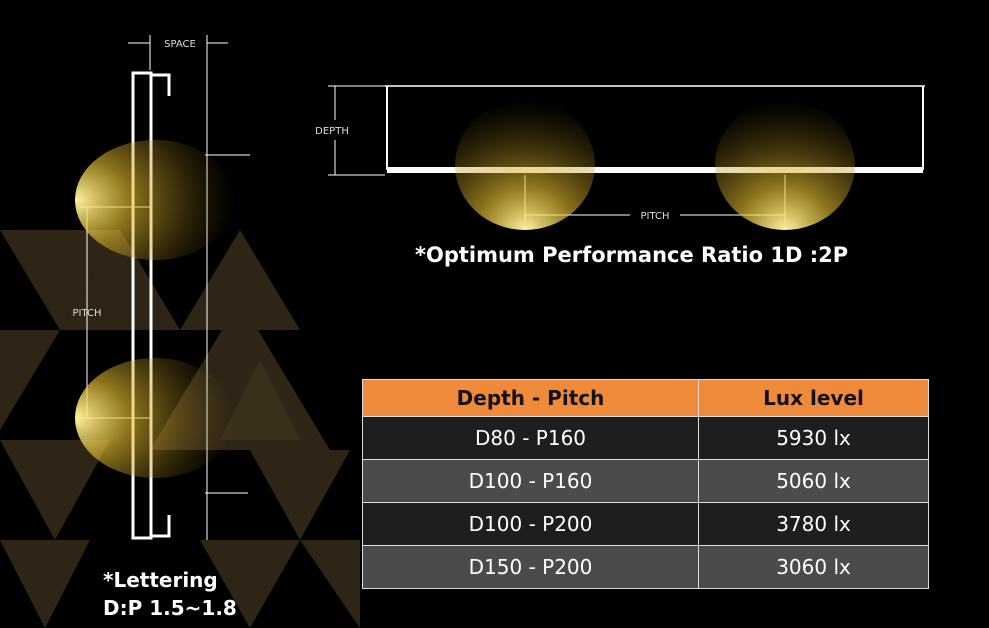 The width and height of the screenshot is (989, 628). What do you see at coordinates (813, 481) in the screenshot?
I see `cell: 5060 lx` at bounding box center [813, 481].